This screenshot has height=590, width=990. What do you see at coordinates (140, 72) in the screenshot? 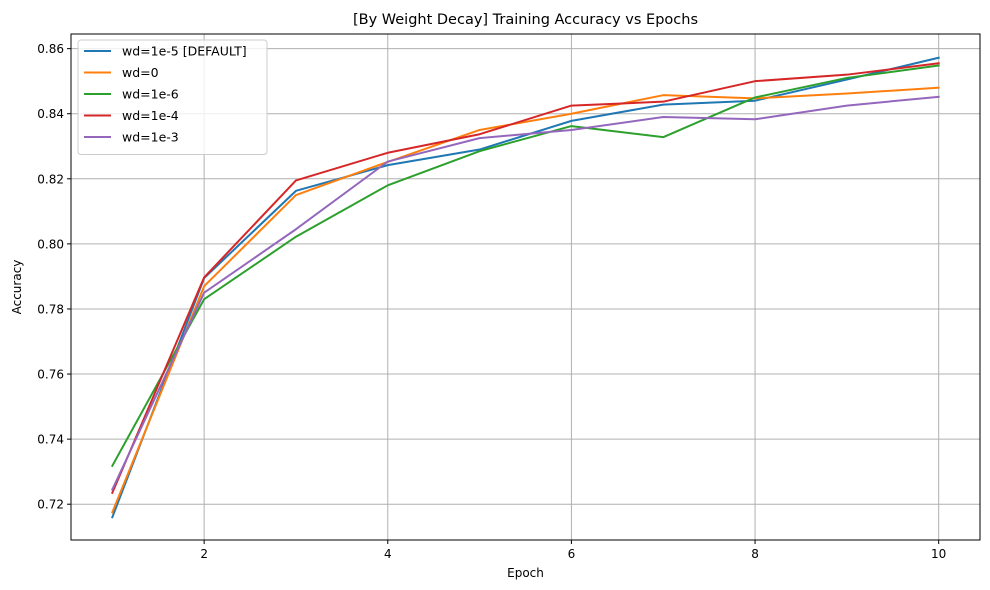
I see `legend-label: wd=0` at bounding box center [140, 72].